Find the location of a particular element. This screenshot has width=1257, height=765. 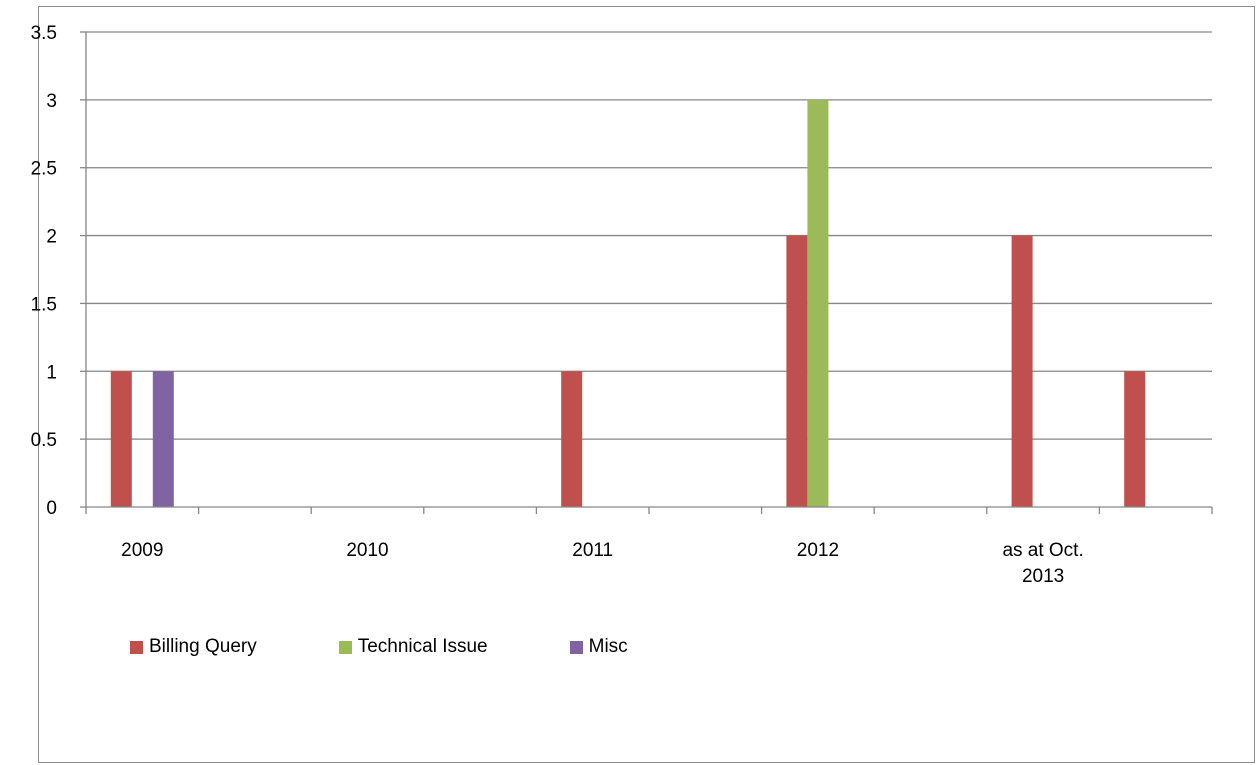

x-tick-label-4-0: 2011 is located at coordinates (592, 550).